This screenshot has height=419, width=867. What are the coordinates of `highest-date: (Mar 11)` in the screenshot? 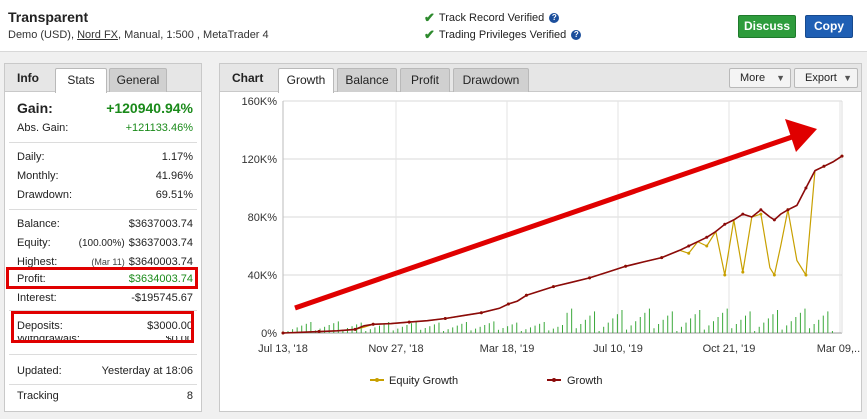 It's located at (108, 262).